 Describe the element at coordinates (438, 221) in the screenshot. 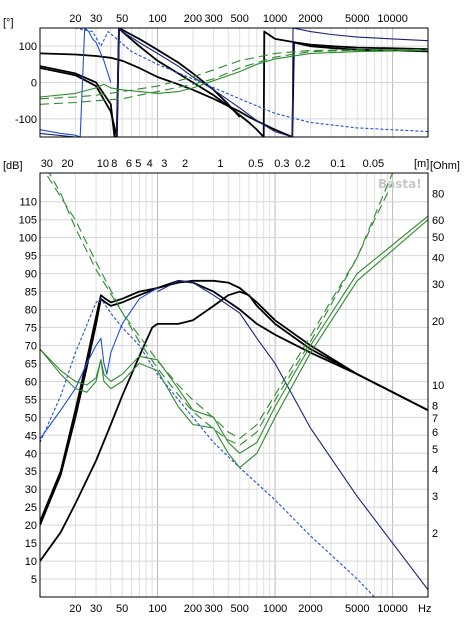

I see `y2-tick-label: 60` at that location.